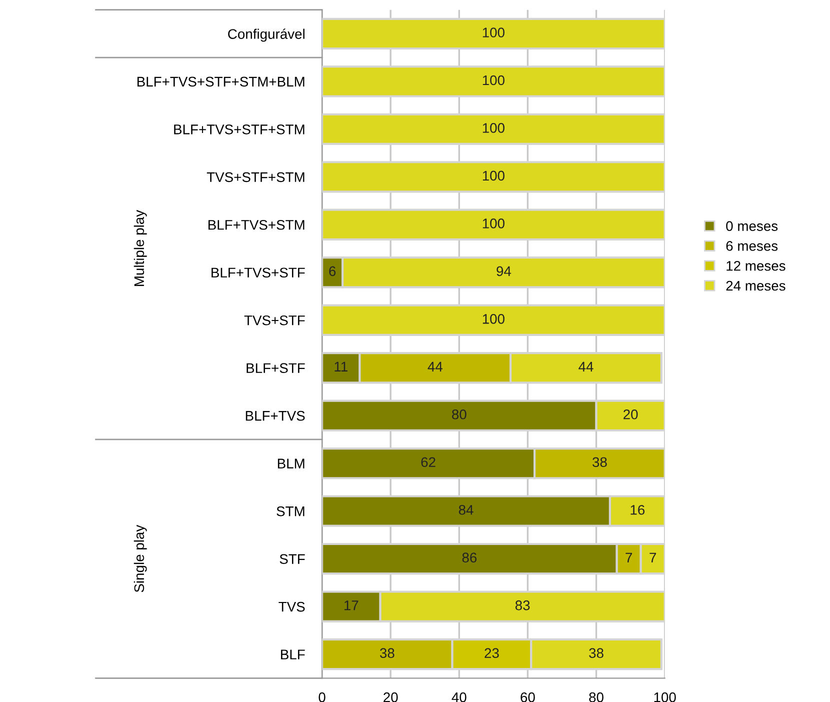  What do you see at coordinates (637, 509) in the screenshot?
I see `data-label: 16` at bounding box center [637, 509].